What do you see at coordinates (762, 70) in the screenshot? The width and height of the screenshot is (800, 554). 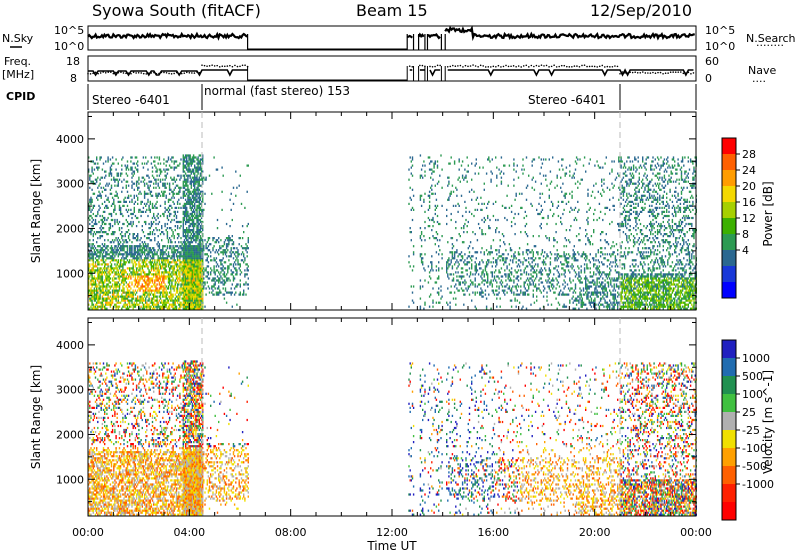 I see `nave-label: Nave` at bounding box center [762, 70].